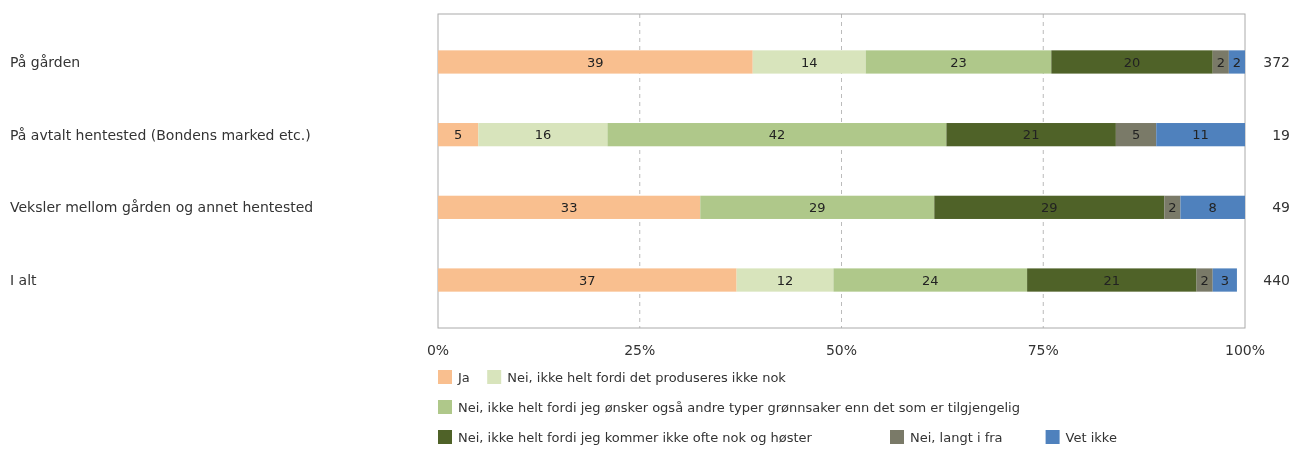  I want to click on data-label: 33, so click(569, 207).